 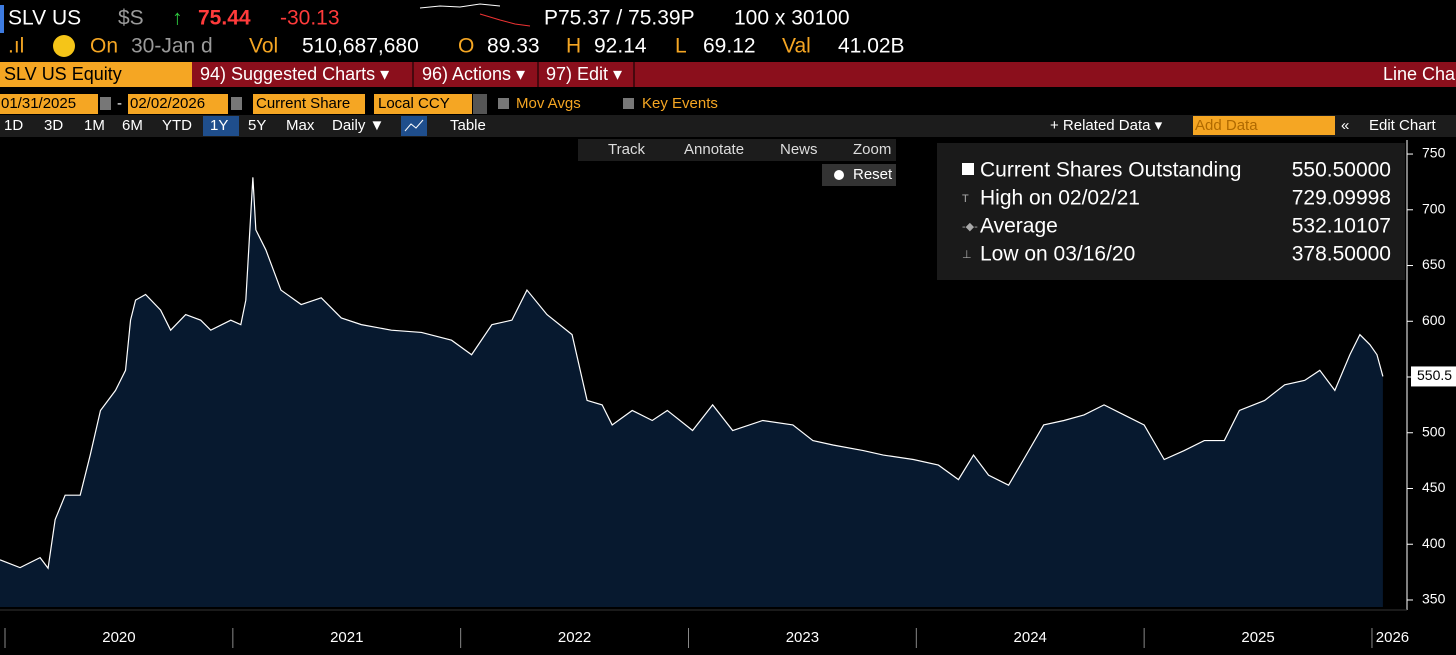 What do you see at coordinates (172, 46) in the screenshot?
I see `date: 30-Jan d` at bounding box center [172, 46].